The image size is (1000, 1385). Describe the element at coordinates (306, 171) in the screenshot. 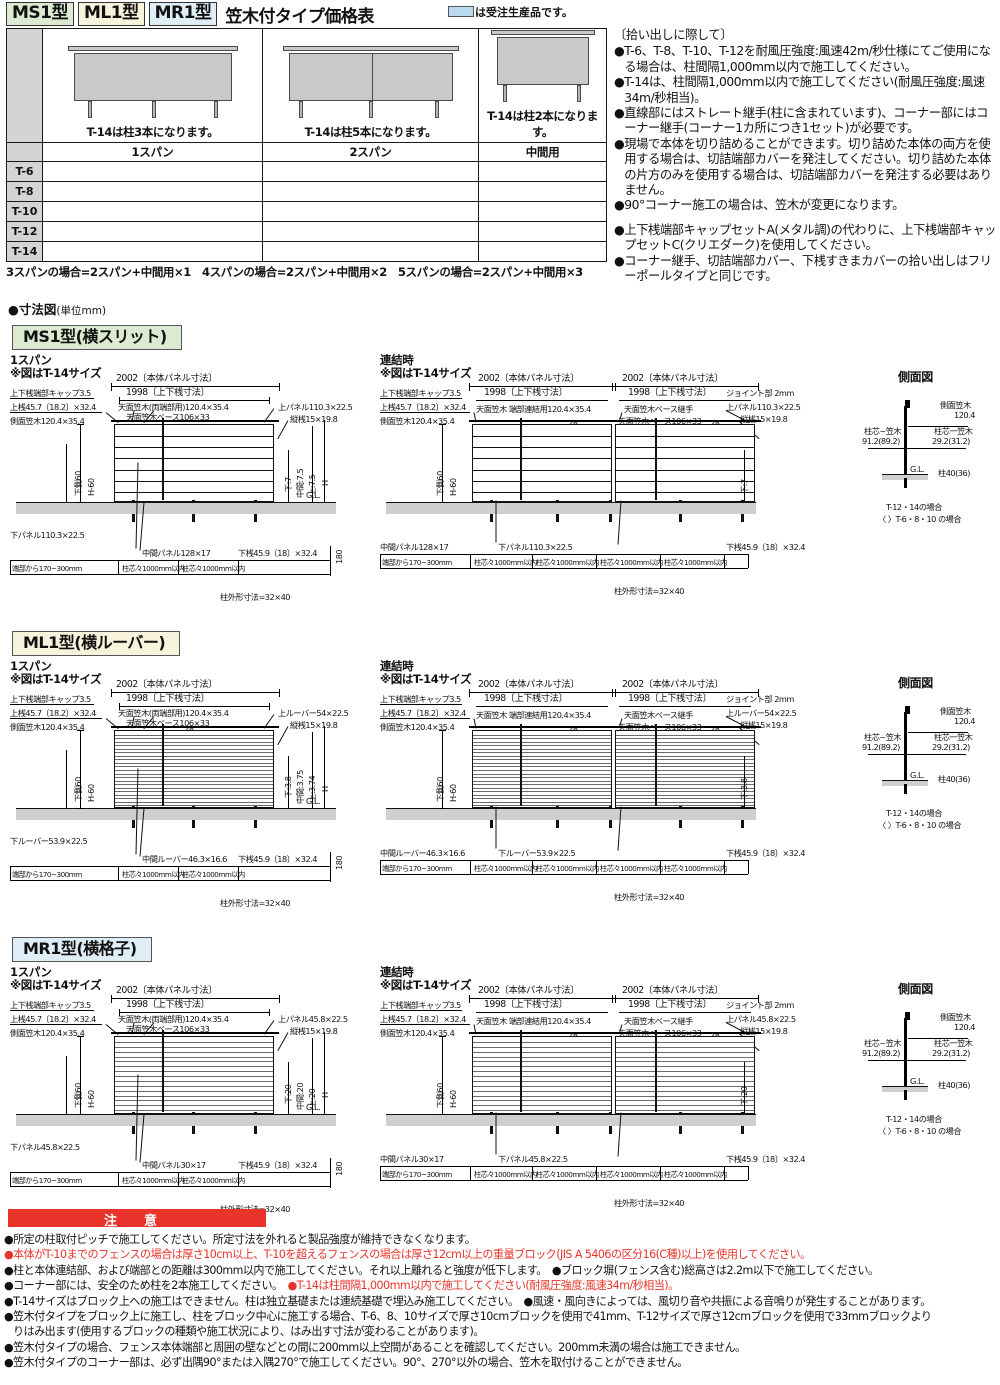

I see `table-row: T-6` at that location.